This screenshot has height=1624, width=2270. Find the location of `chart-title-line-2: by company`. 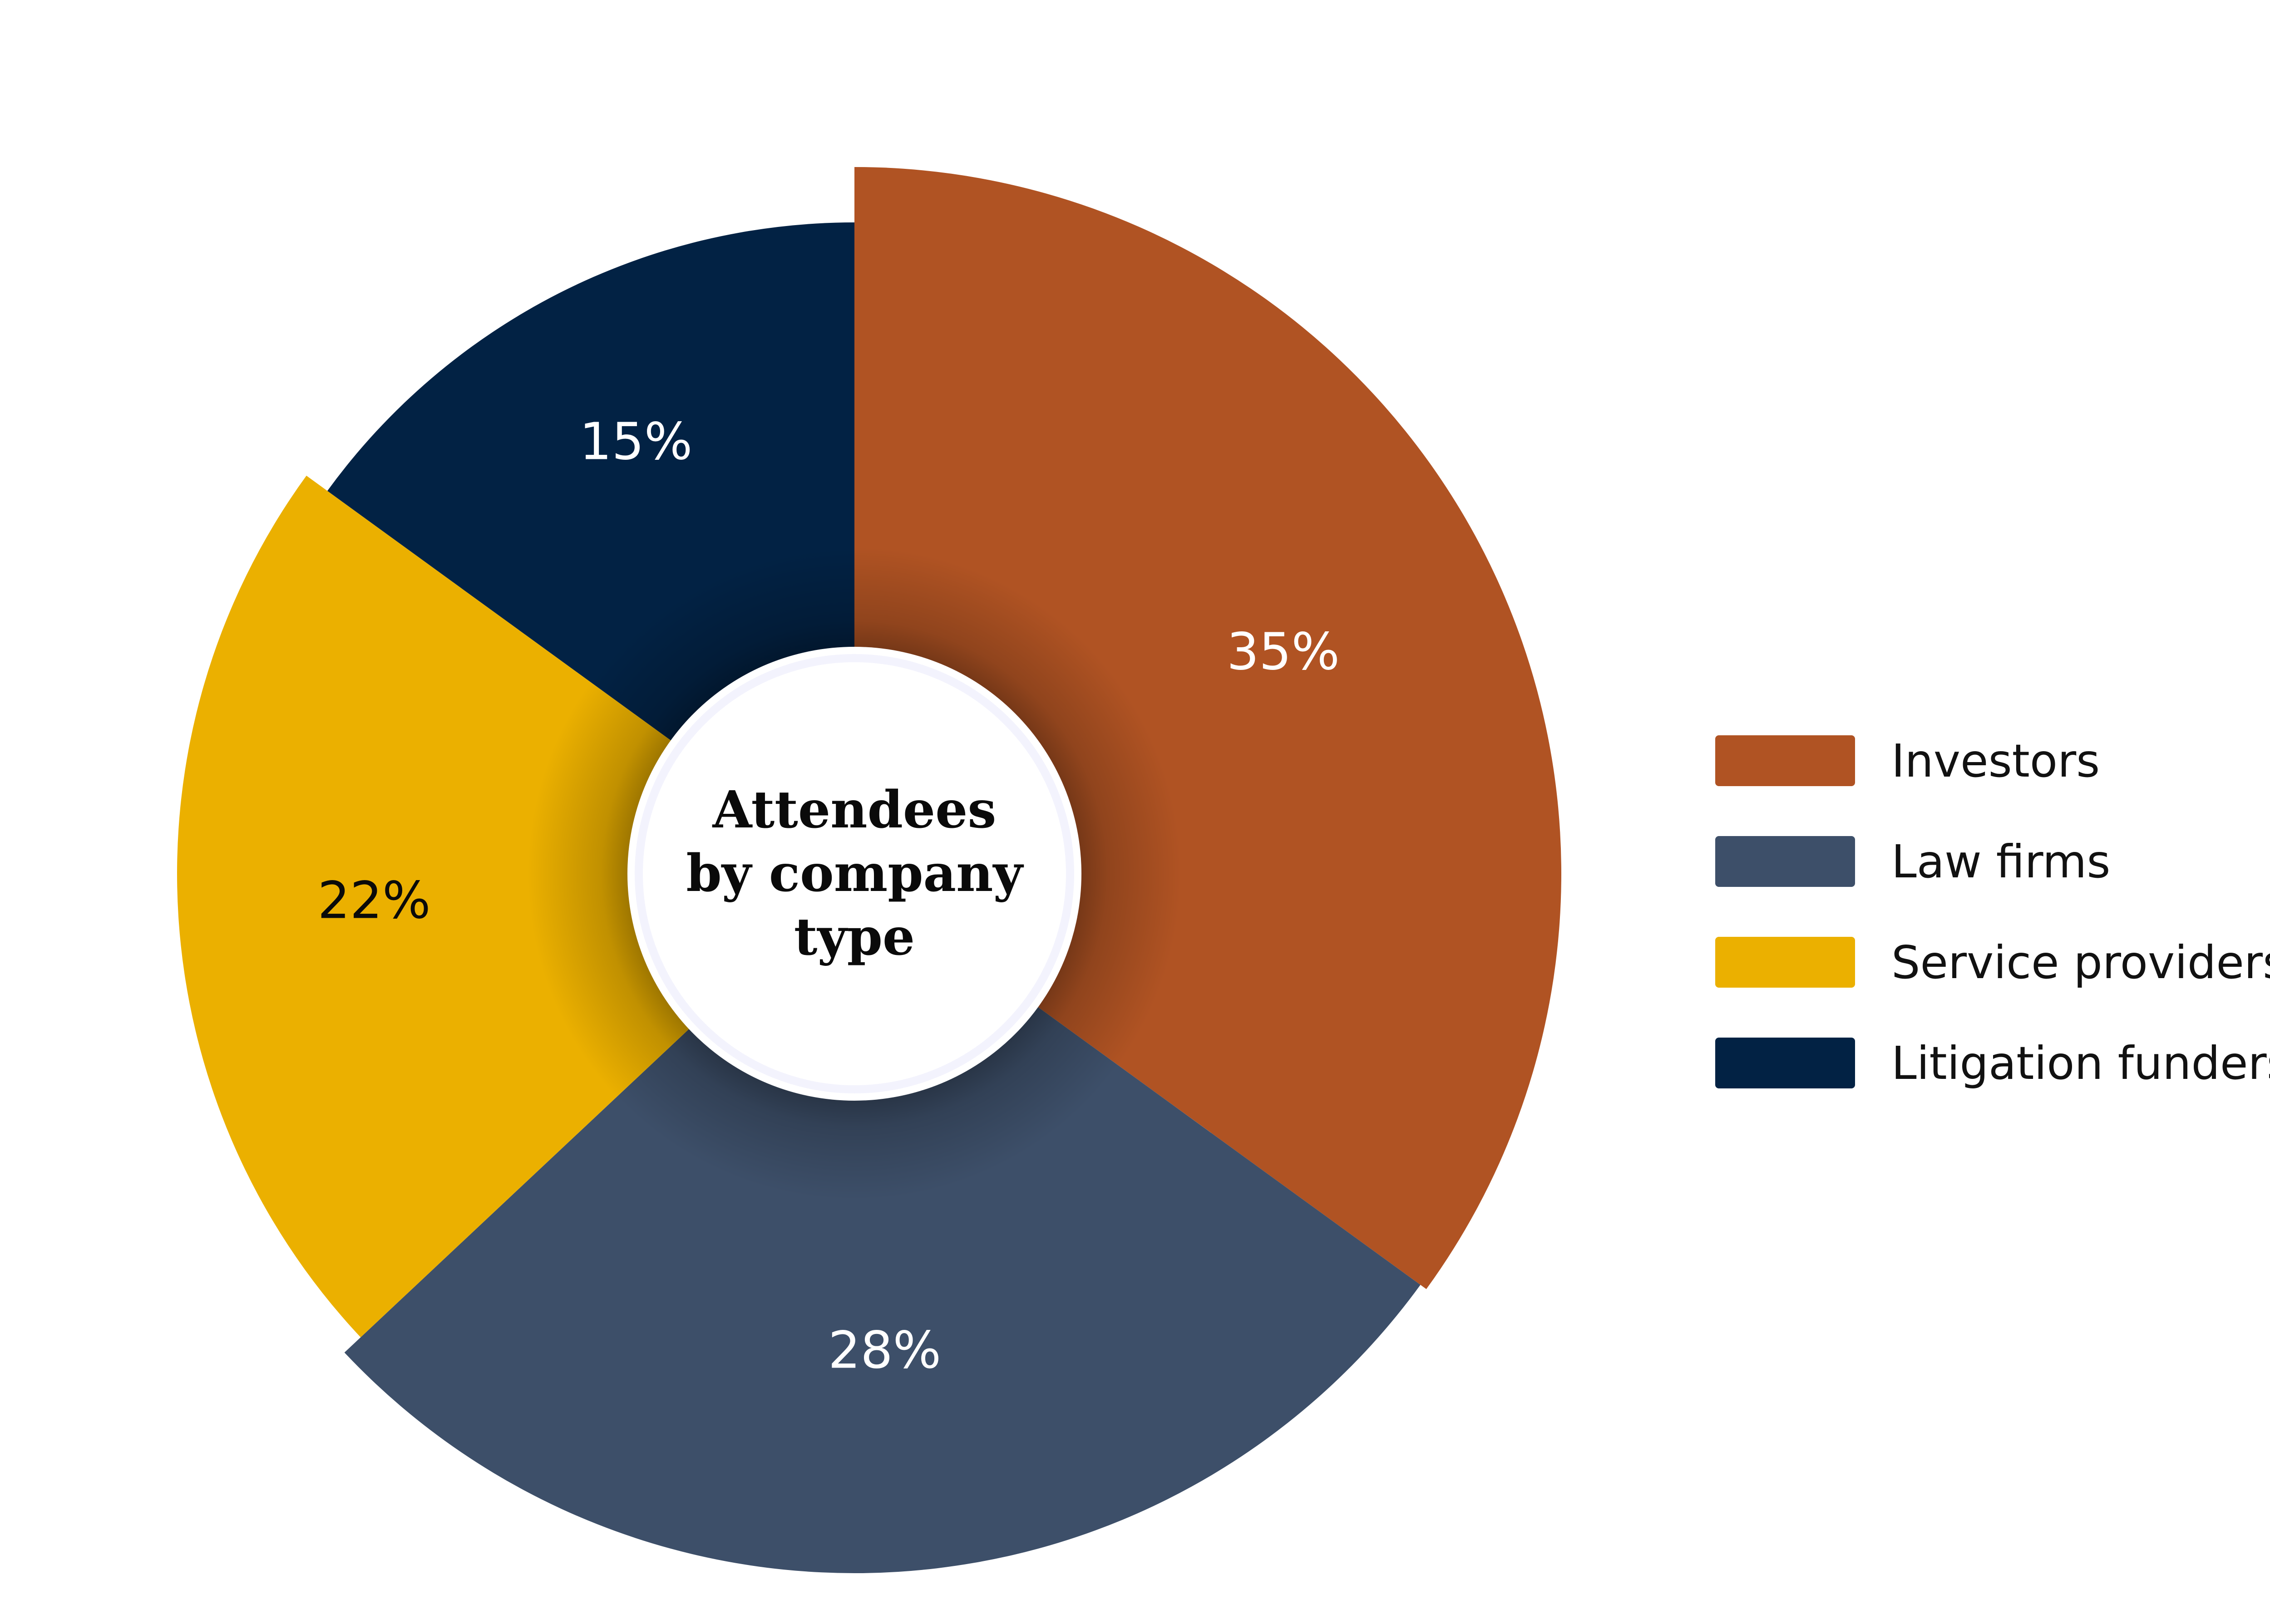

chart-title-line-2: by company is located at coordinates (854, 873).